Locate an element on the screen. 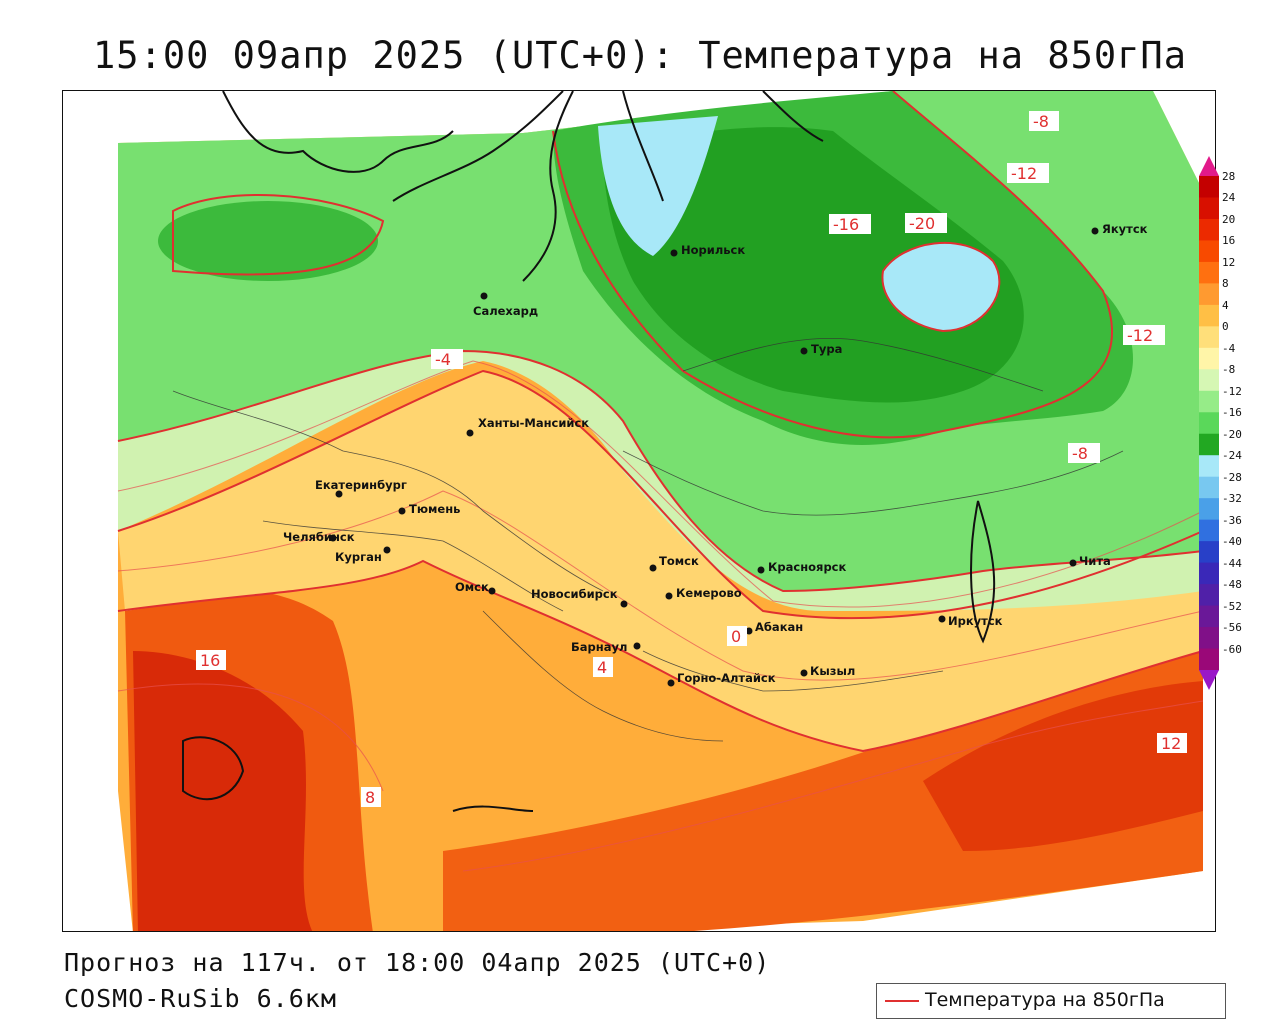  colorbar-tick-label: 16 is located at coordinates (1229, 241).